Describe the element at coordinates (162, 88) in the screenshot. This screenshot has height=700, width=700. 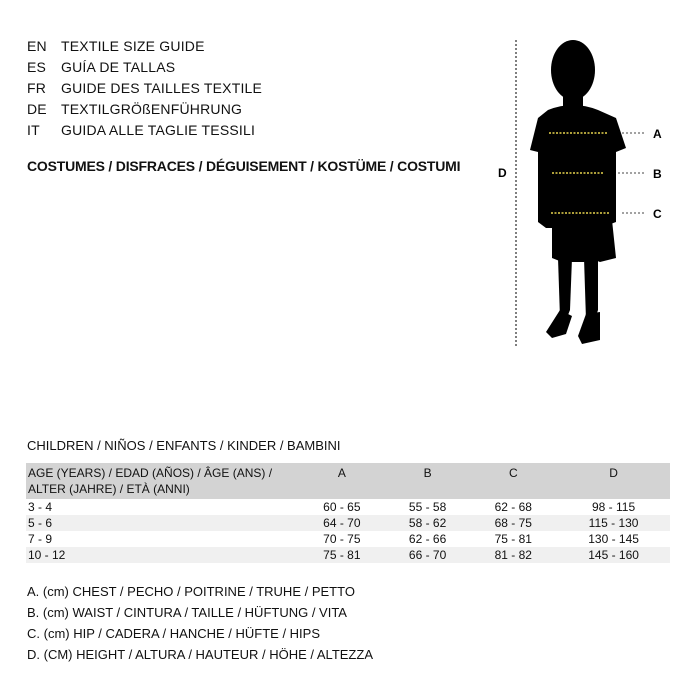
I see `lang-text: GUIDE DES TAILLES TEXTILE` at that location.